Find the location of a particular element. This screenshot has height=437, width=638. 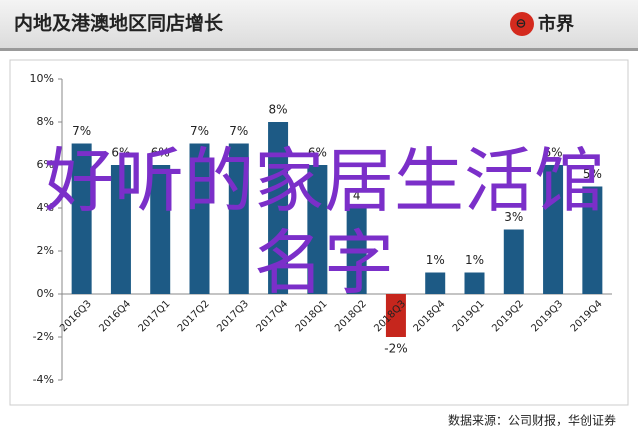

chart-title: 内地及港澳地区同店增长 is located at coordinates (119, 23).